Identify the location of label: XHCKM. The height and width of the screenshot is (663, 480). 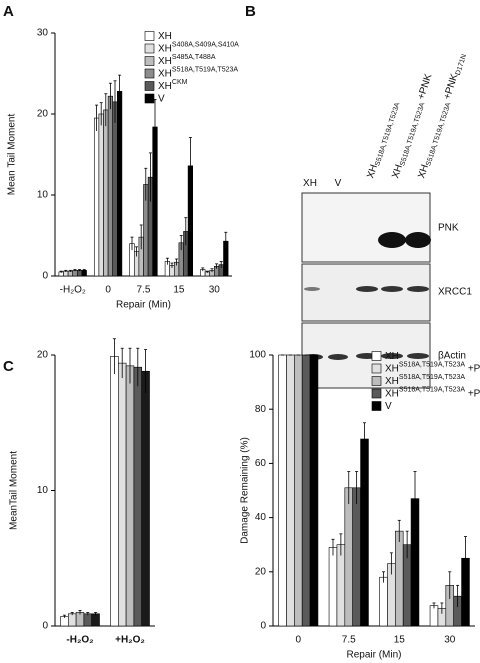
(173, 85).